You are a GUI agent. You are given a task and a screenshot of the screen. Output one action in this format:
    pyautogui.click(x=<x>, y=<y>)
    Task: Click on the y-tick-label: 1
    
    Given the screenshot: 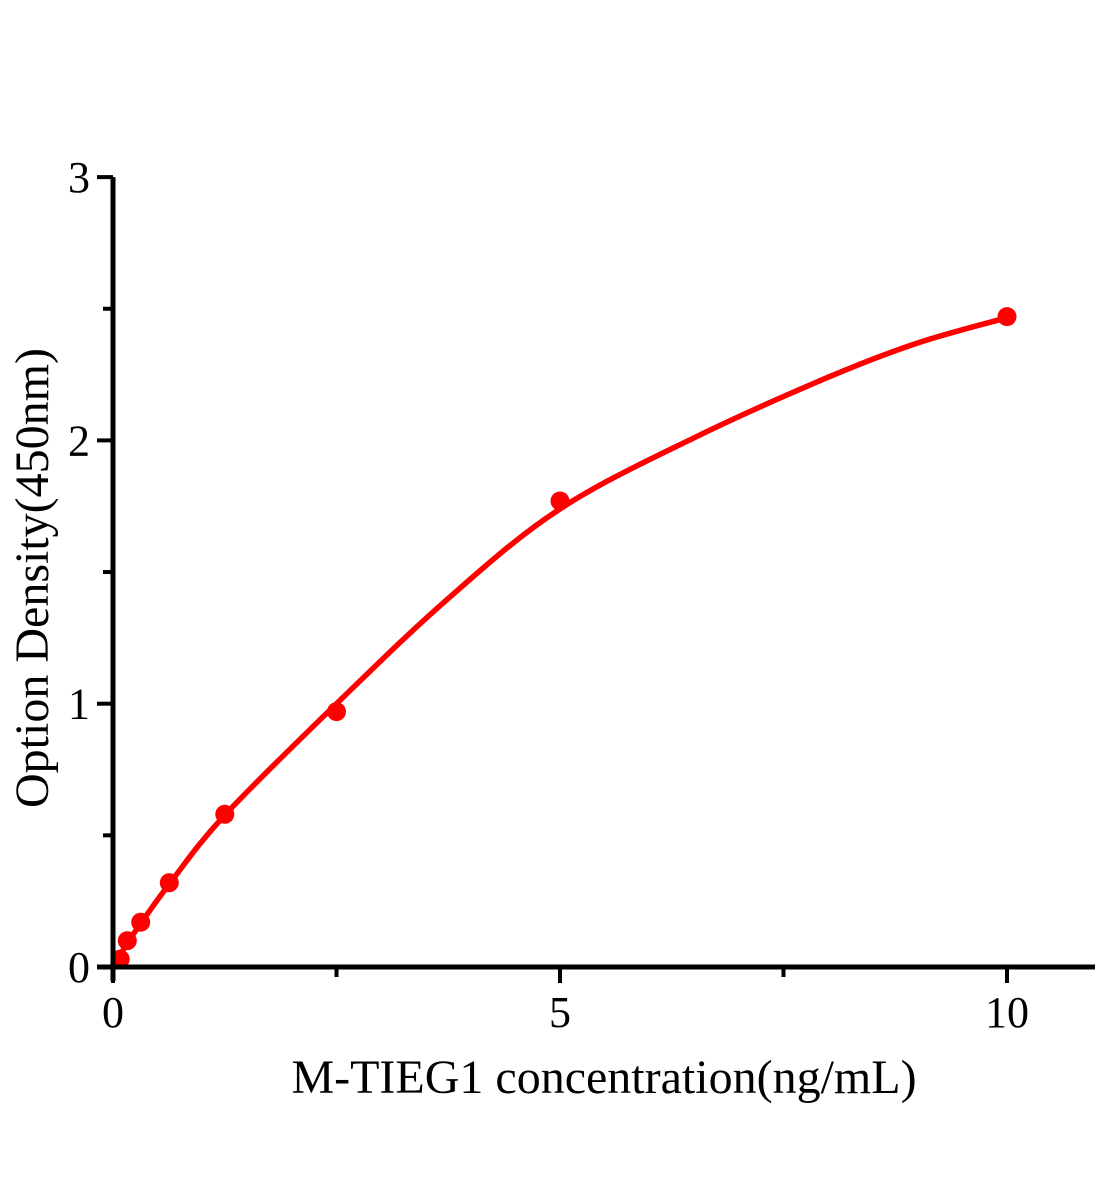 What is the action you would take?
    pyautogui.click(x=79, y=704)
    